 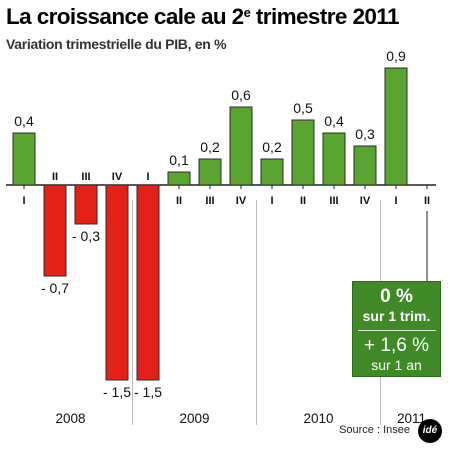 What do you see at coordinates (125, 16) in the screenshot?
I see `title-main: La croissance cale au 2` at bounding box center [125, 16].